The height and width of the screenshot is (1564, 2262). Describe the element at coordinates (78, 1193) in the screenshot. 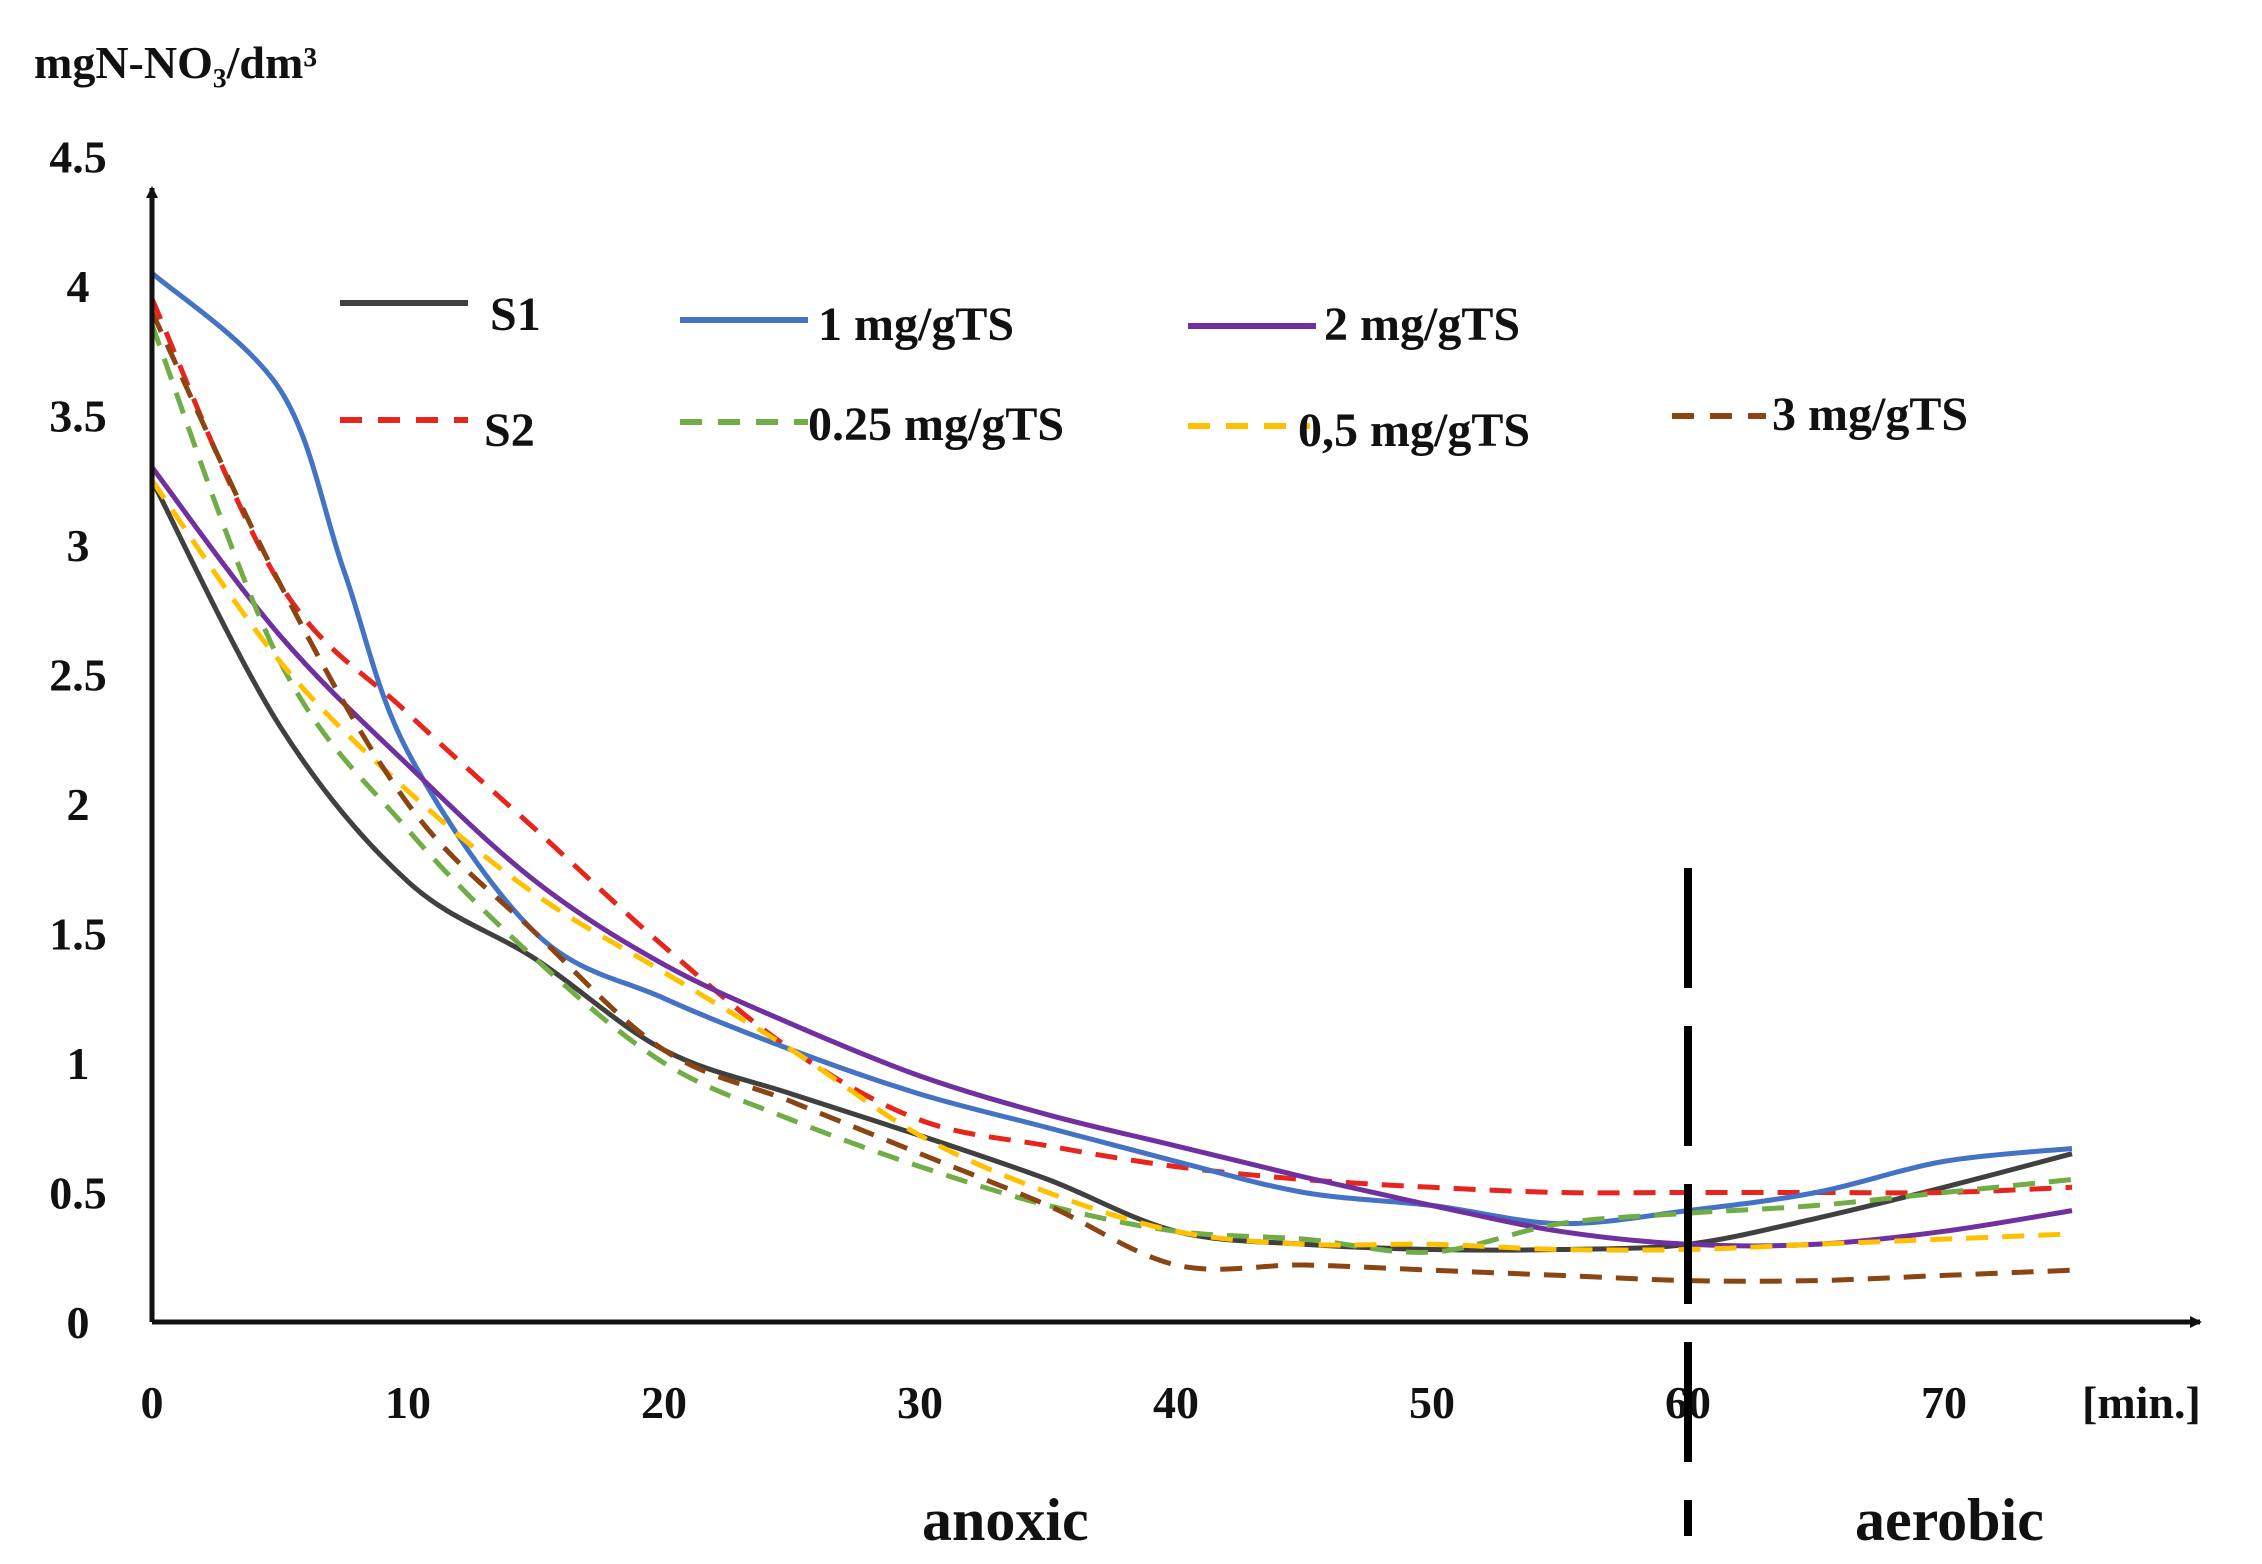

I see `y-tick-label: 0.5` at that location.